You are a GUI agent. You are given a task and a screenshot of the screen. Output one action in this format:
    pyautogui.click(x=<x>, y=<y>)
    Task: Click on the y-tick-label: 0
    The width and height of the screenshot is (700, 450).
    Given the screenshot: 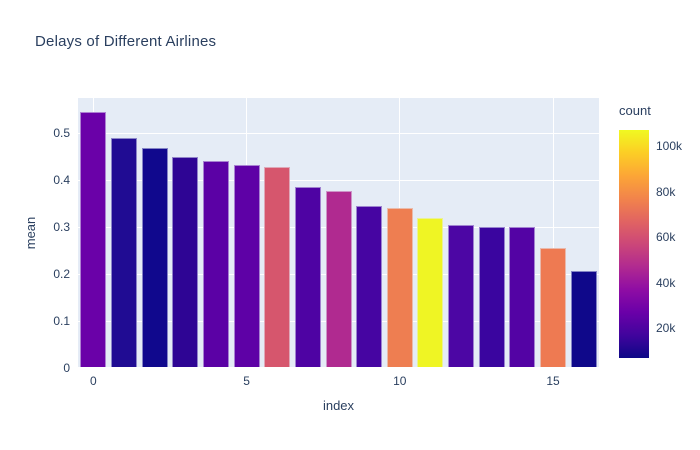 What is the action you would take?
    pyautogui.click(x=66, y=368)
    